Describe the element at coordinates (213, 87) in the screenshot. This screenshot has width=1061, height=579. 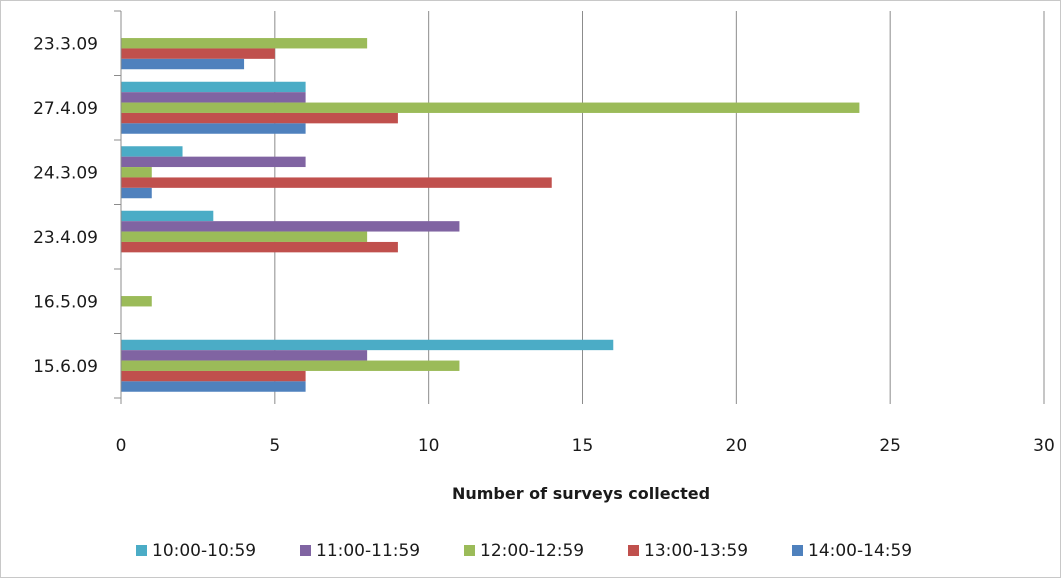
I see `bar-27.4.09-10:00-10:59` at that location.